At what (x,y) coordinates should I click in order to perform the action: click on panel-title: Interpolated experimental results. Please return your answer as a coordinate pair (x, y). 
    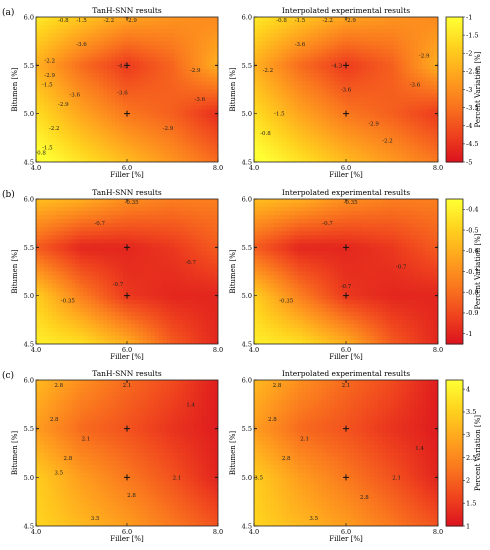
    Looking at the image, I should click on (346, 373).